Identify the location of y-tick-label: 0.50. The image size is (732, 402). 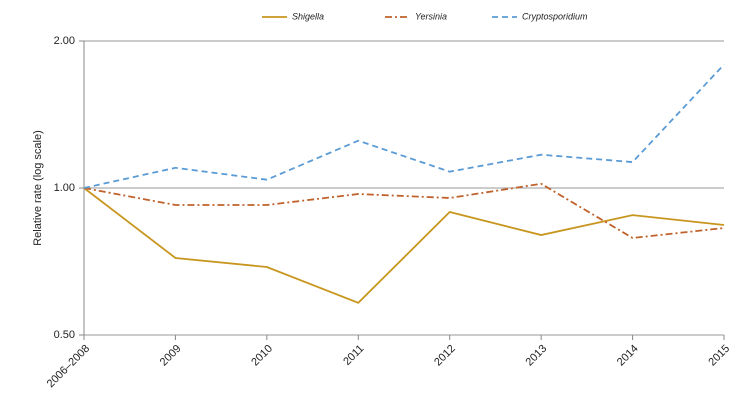
(64, 335).